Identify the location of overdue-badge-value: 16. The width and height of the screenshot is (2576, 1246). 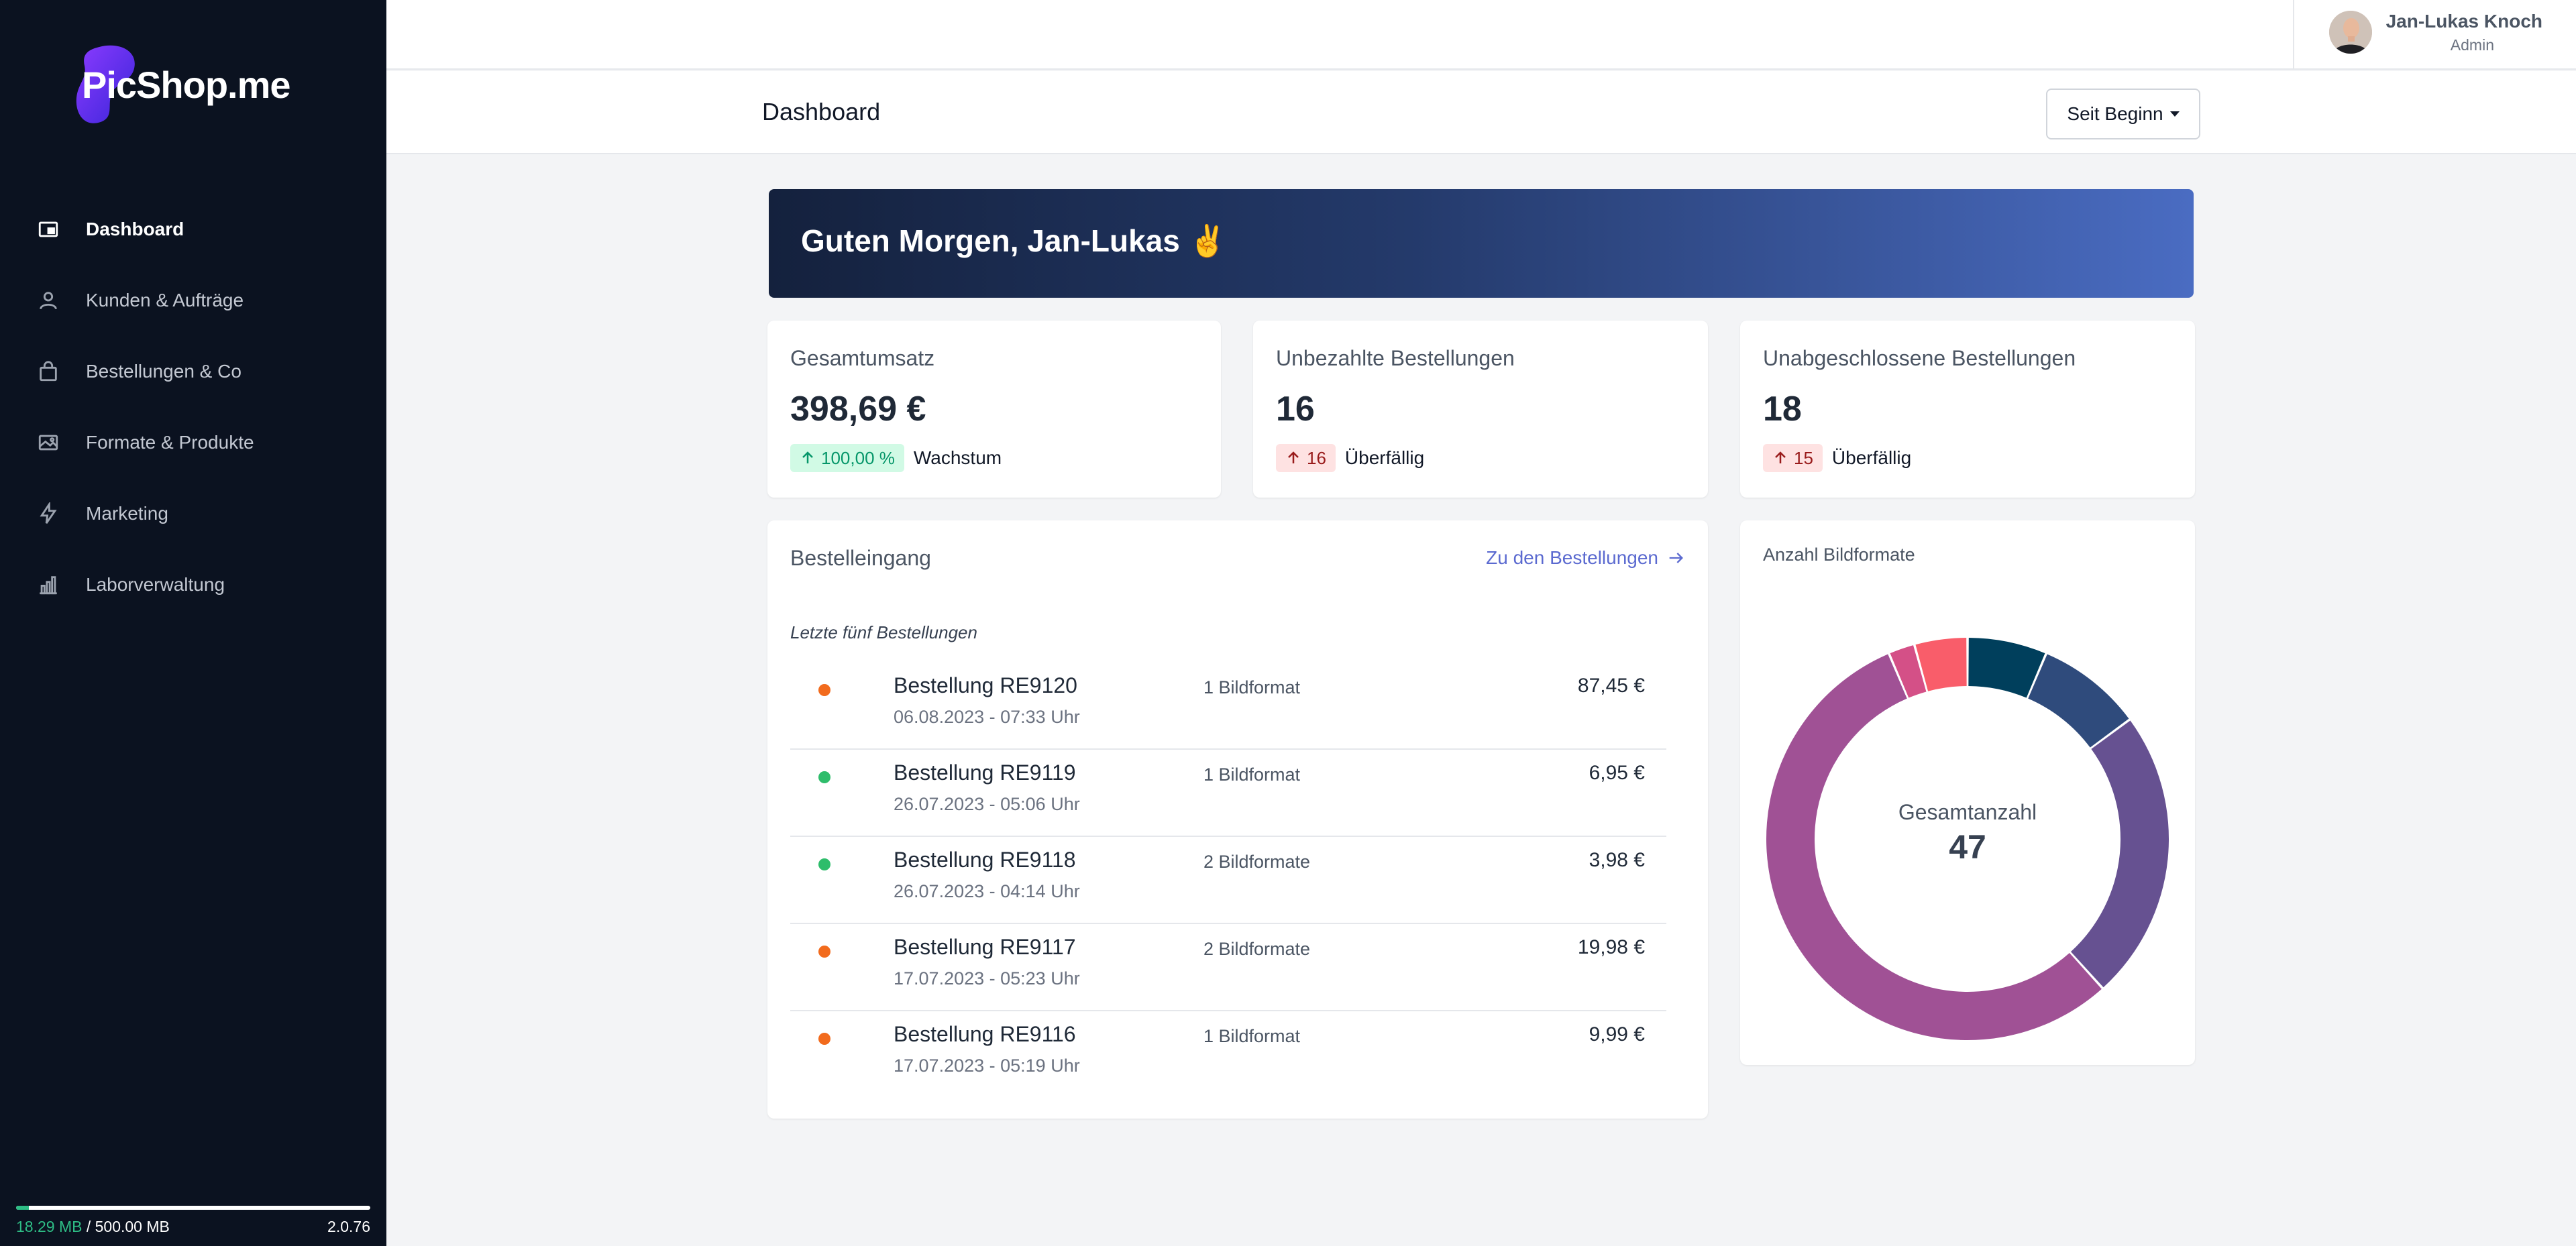
(1316, 457).